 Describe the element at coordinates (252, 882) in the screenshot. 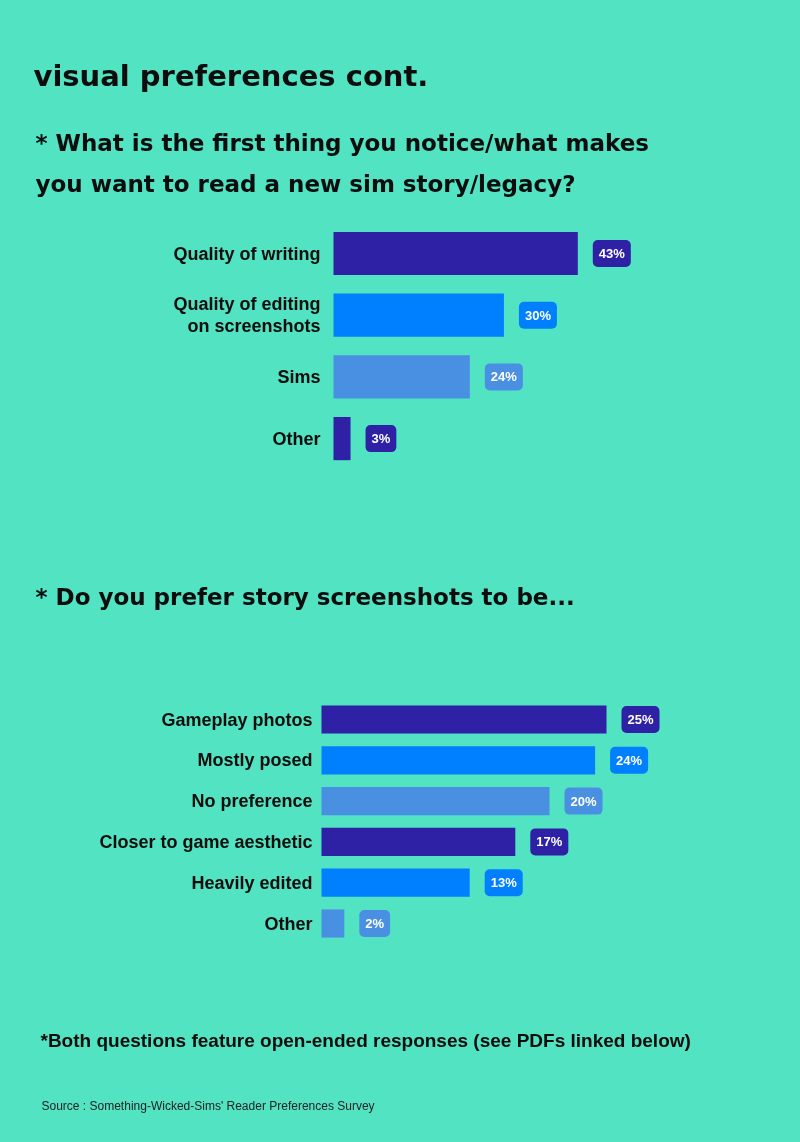

I see `y-tick-label: Heavily edited` at that location.